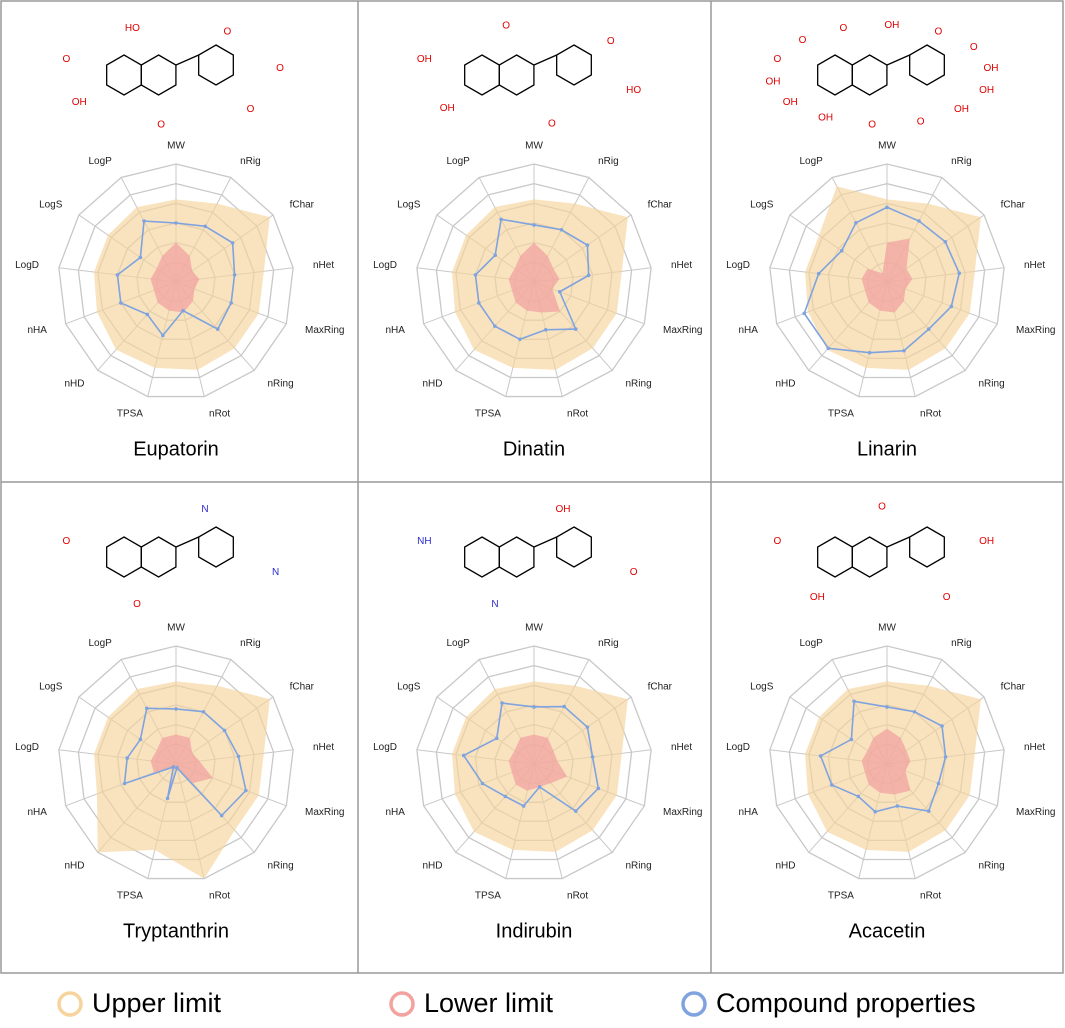  I want to click on atom-label: HO, so click(132, 28).